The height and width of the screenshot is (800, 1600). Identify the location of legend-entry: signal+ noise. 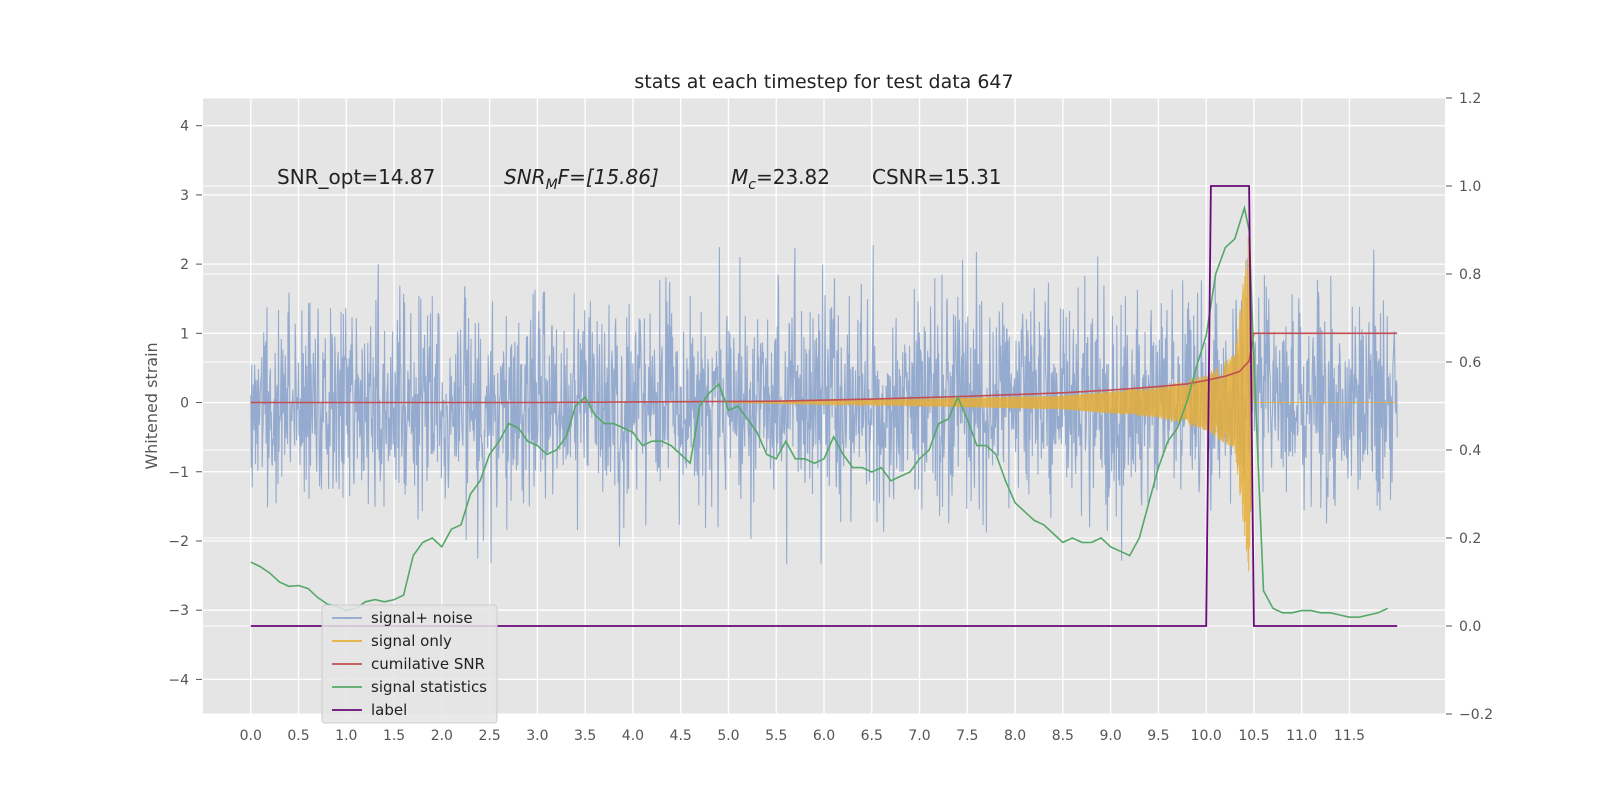
(422, 618).